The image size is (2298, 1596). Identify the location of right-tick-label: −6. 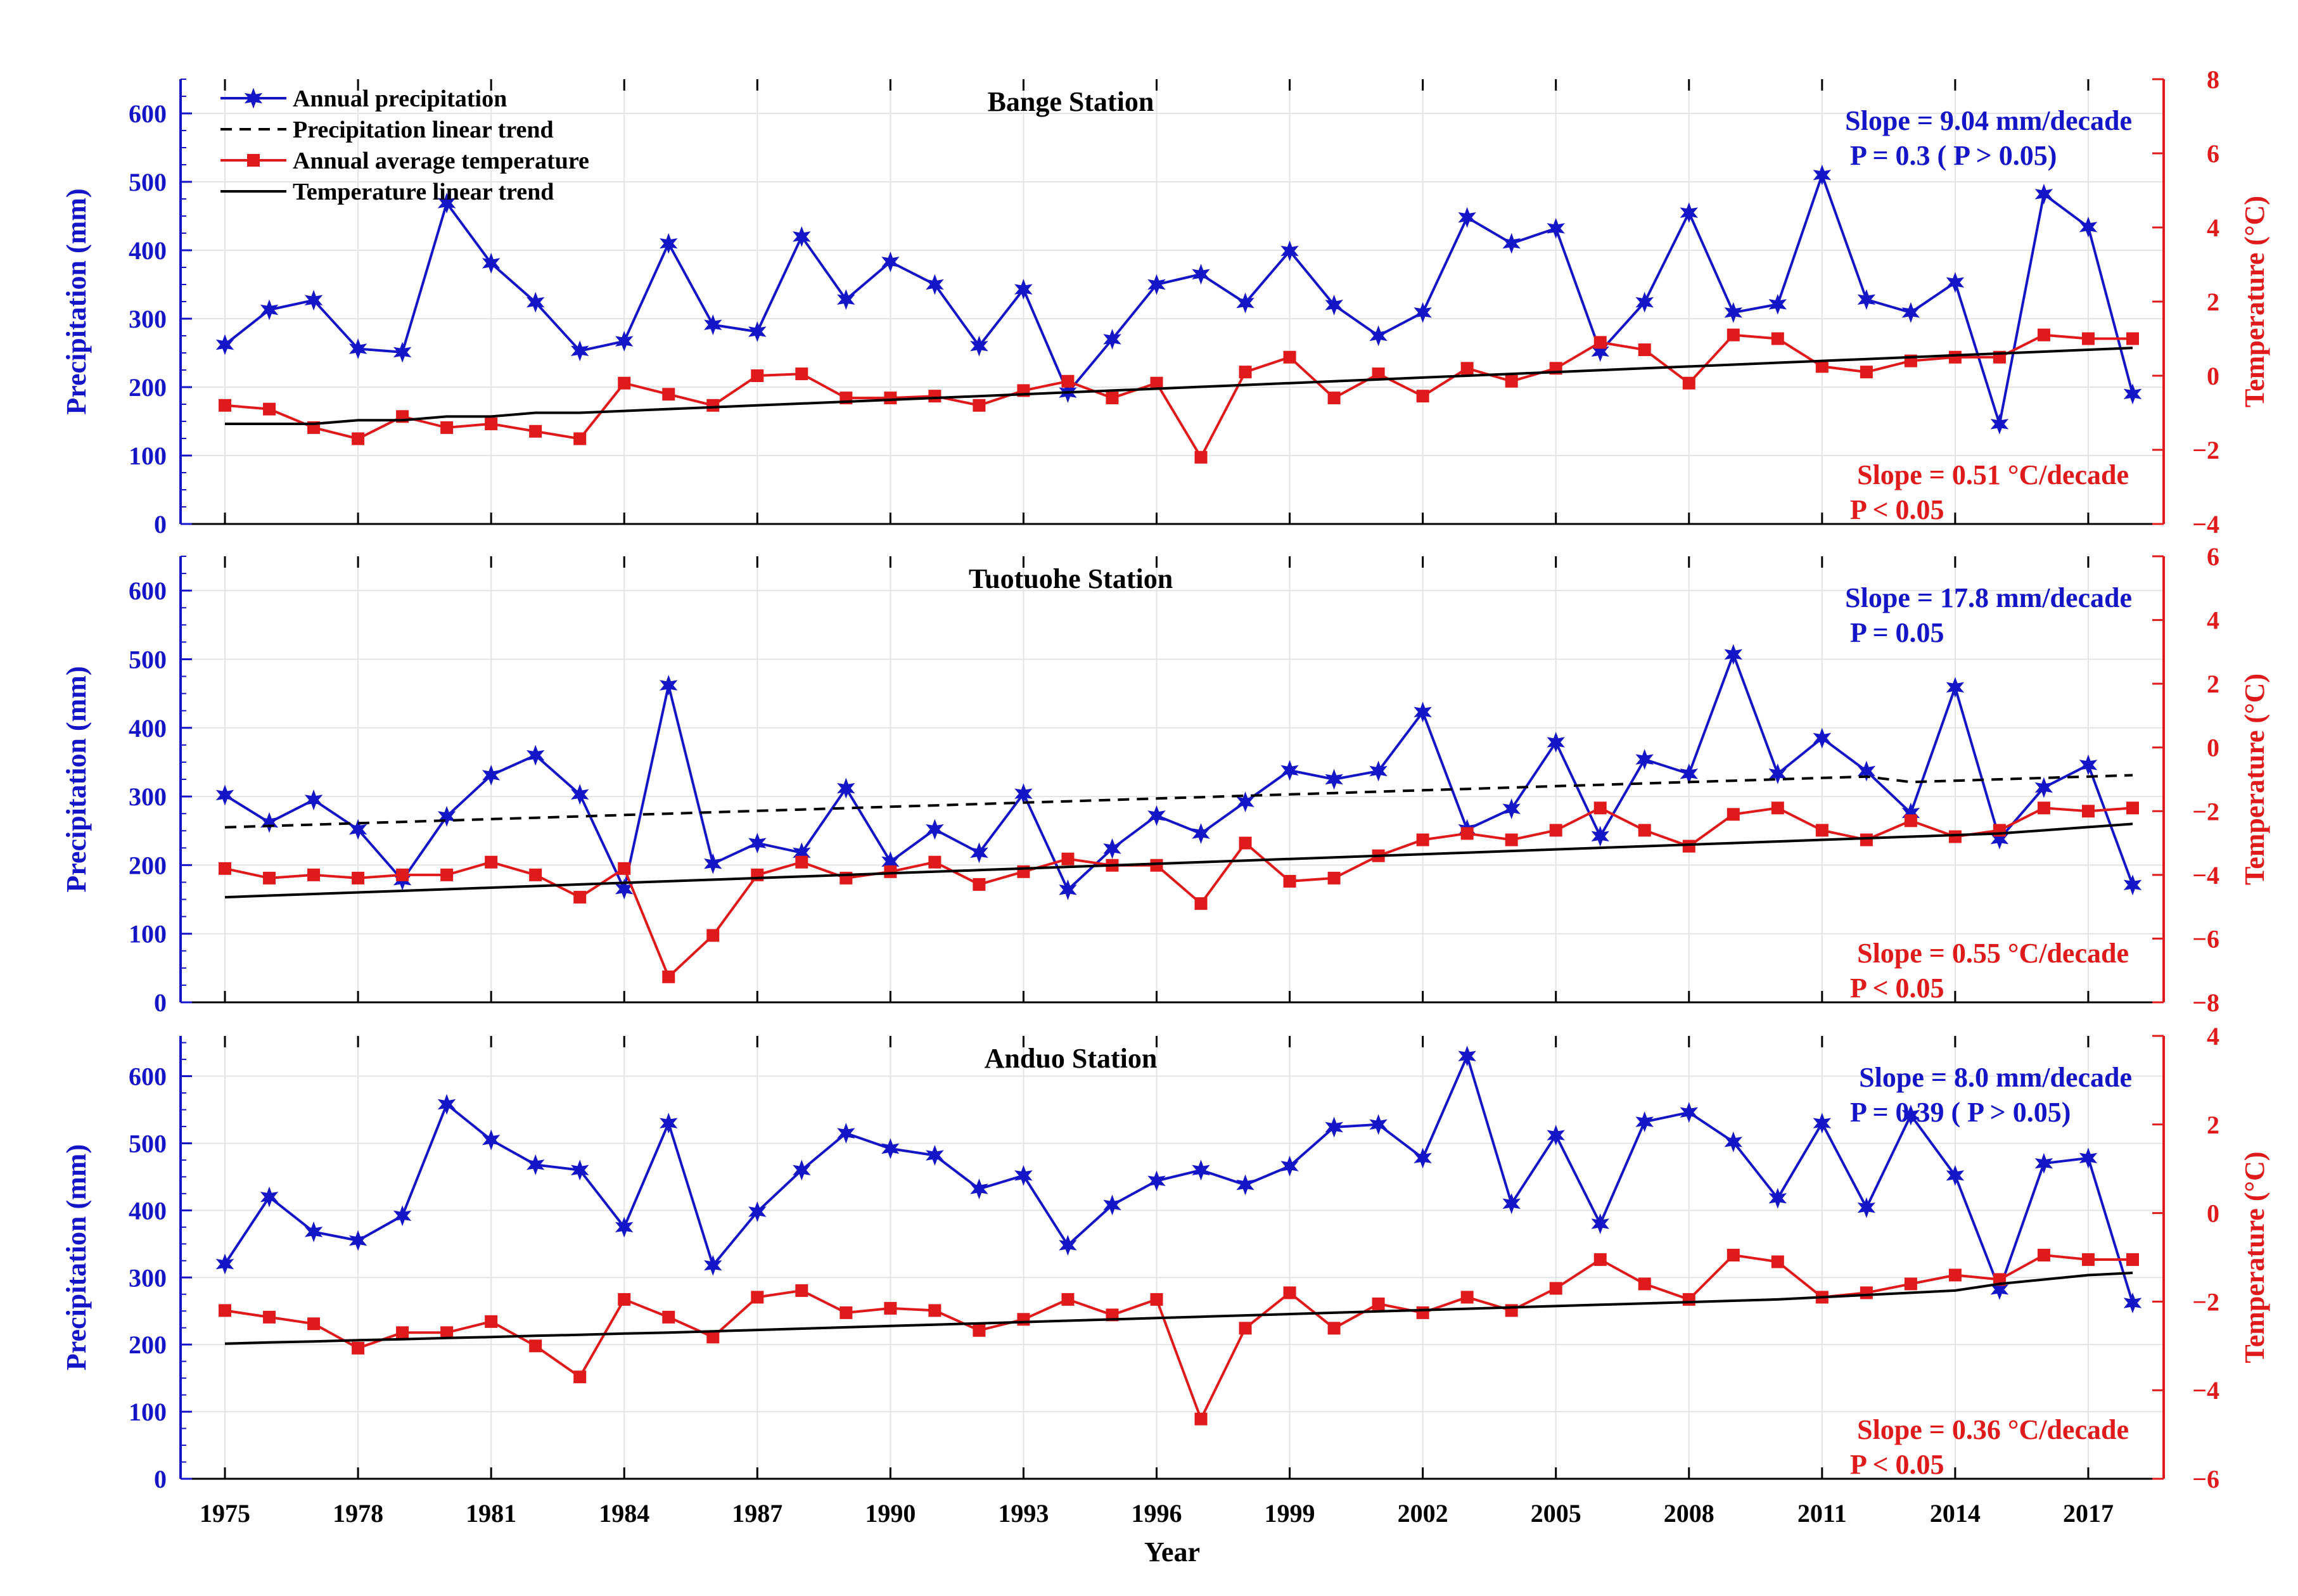
(2205, 1479).